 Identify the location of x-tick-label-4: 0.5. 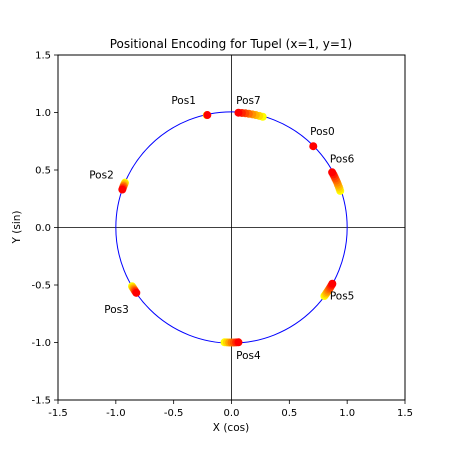
(289, 413).